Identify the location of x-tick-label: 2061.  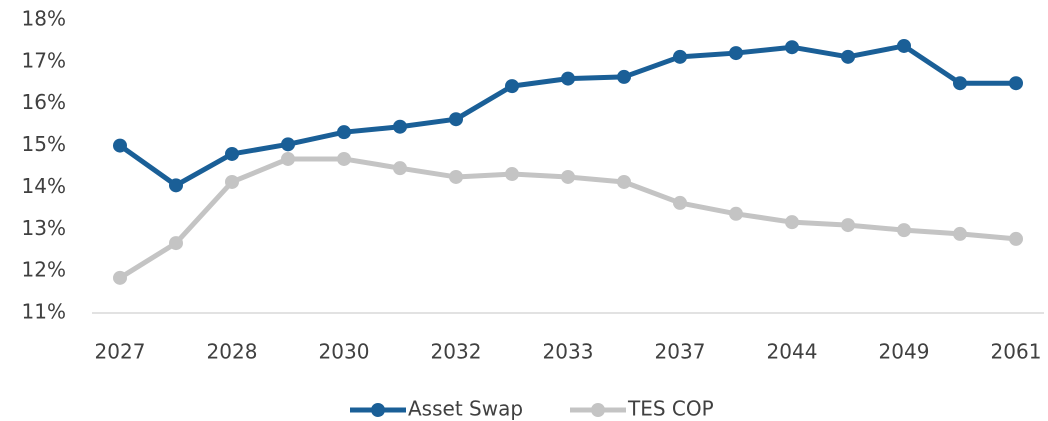
(1016, 352).